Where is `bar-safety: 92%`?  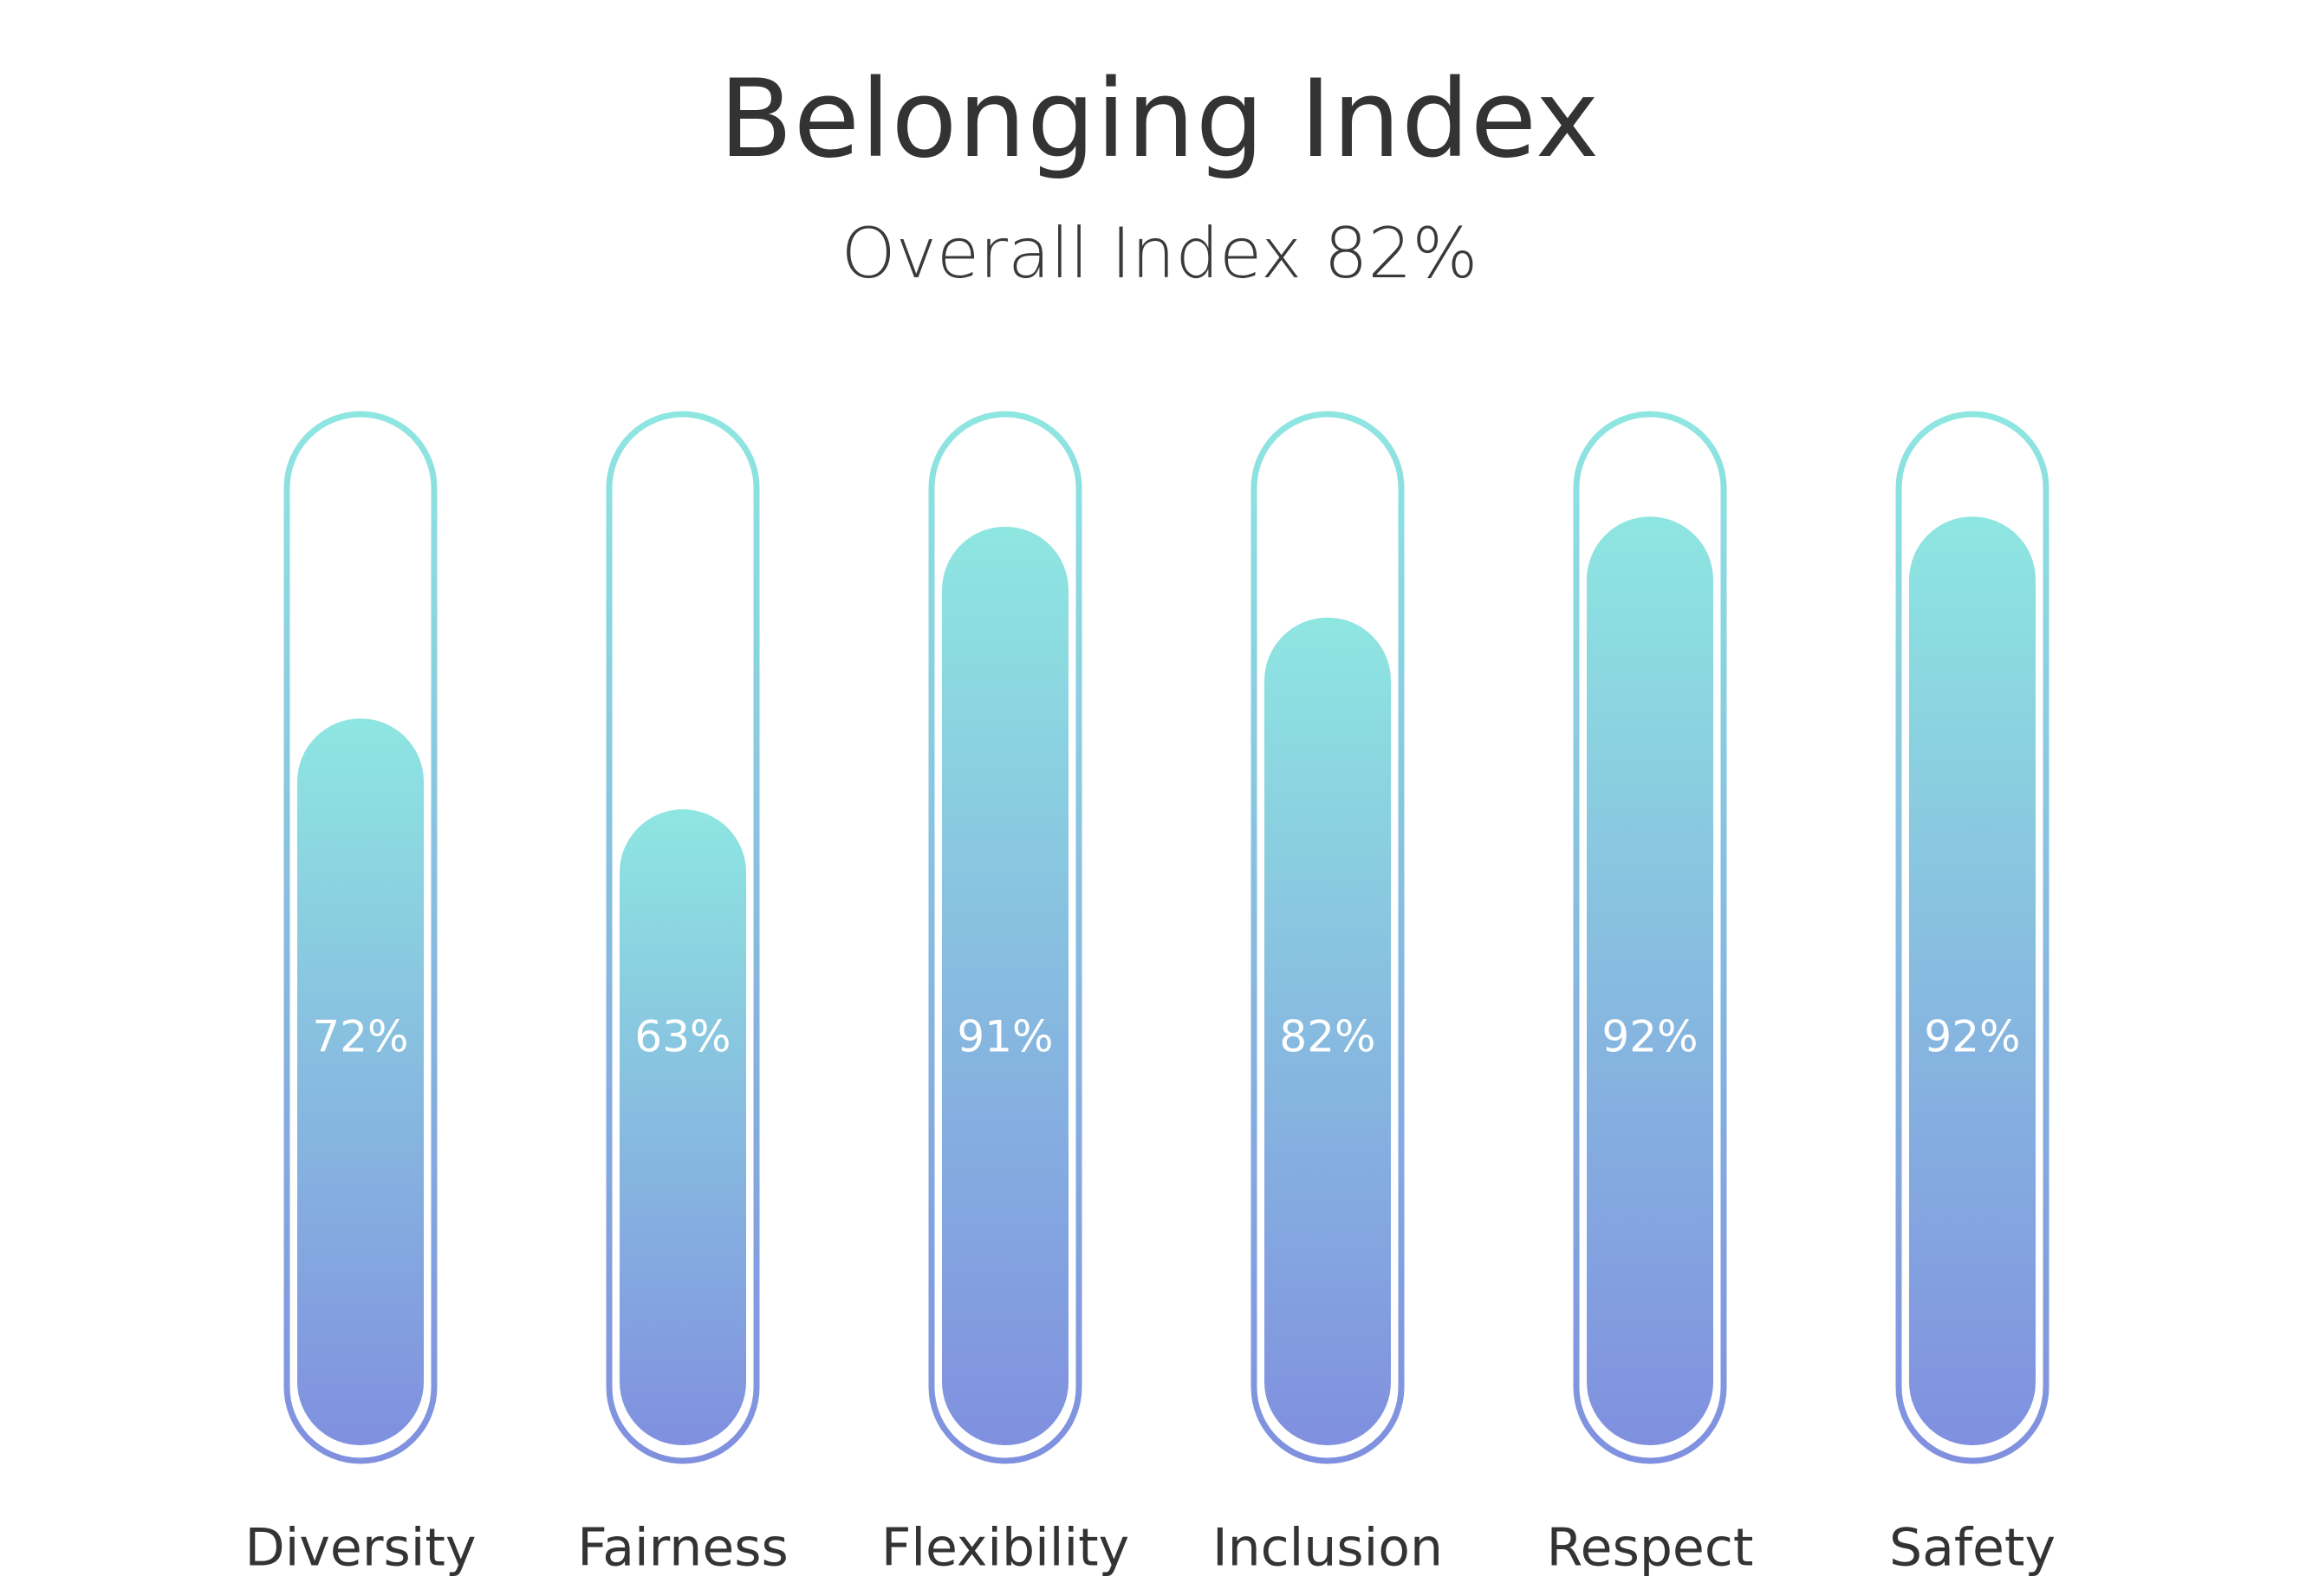 bar-safety: 92% is located at coordinates (1972, 937).